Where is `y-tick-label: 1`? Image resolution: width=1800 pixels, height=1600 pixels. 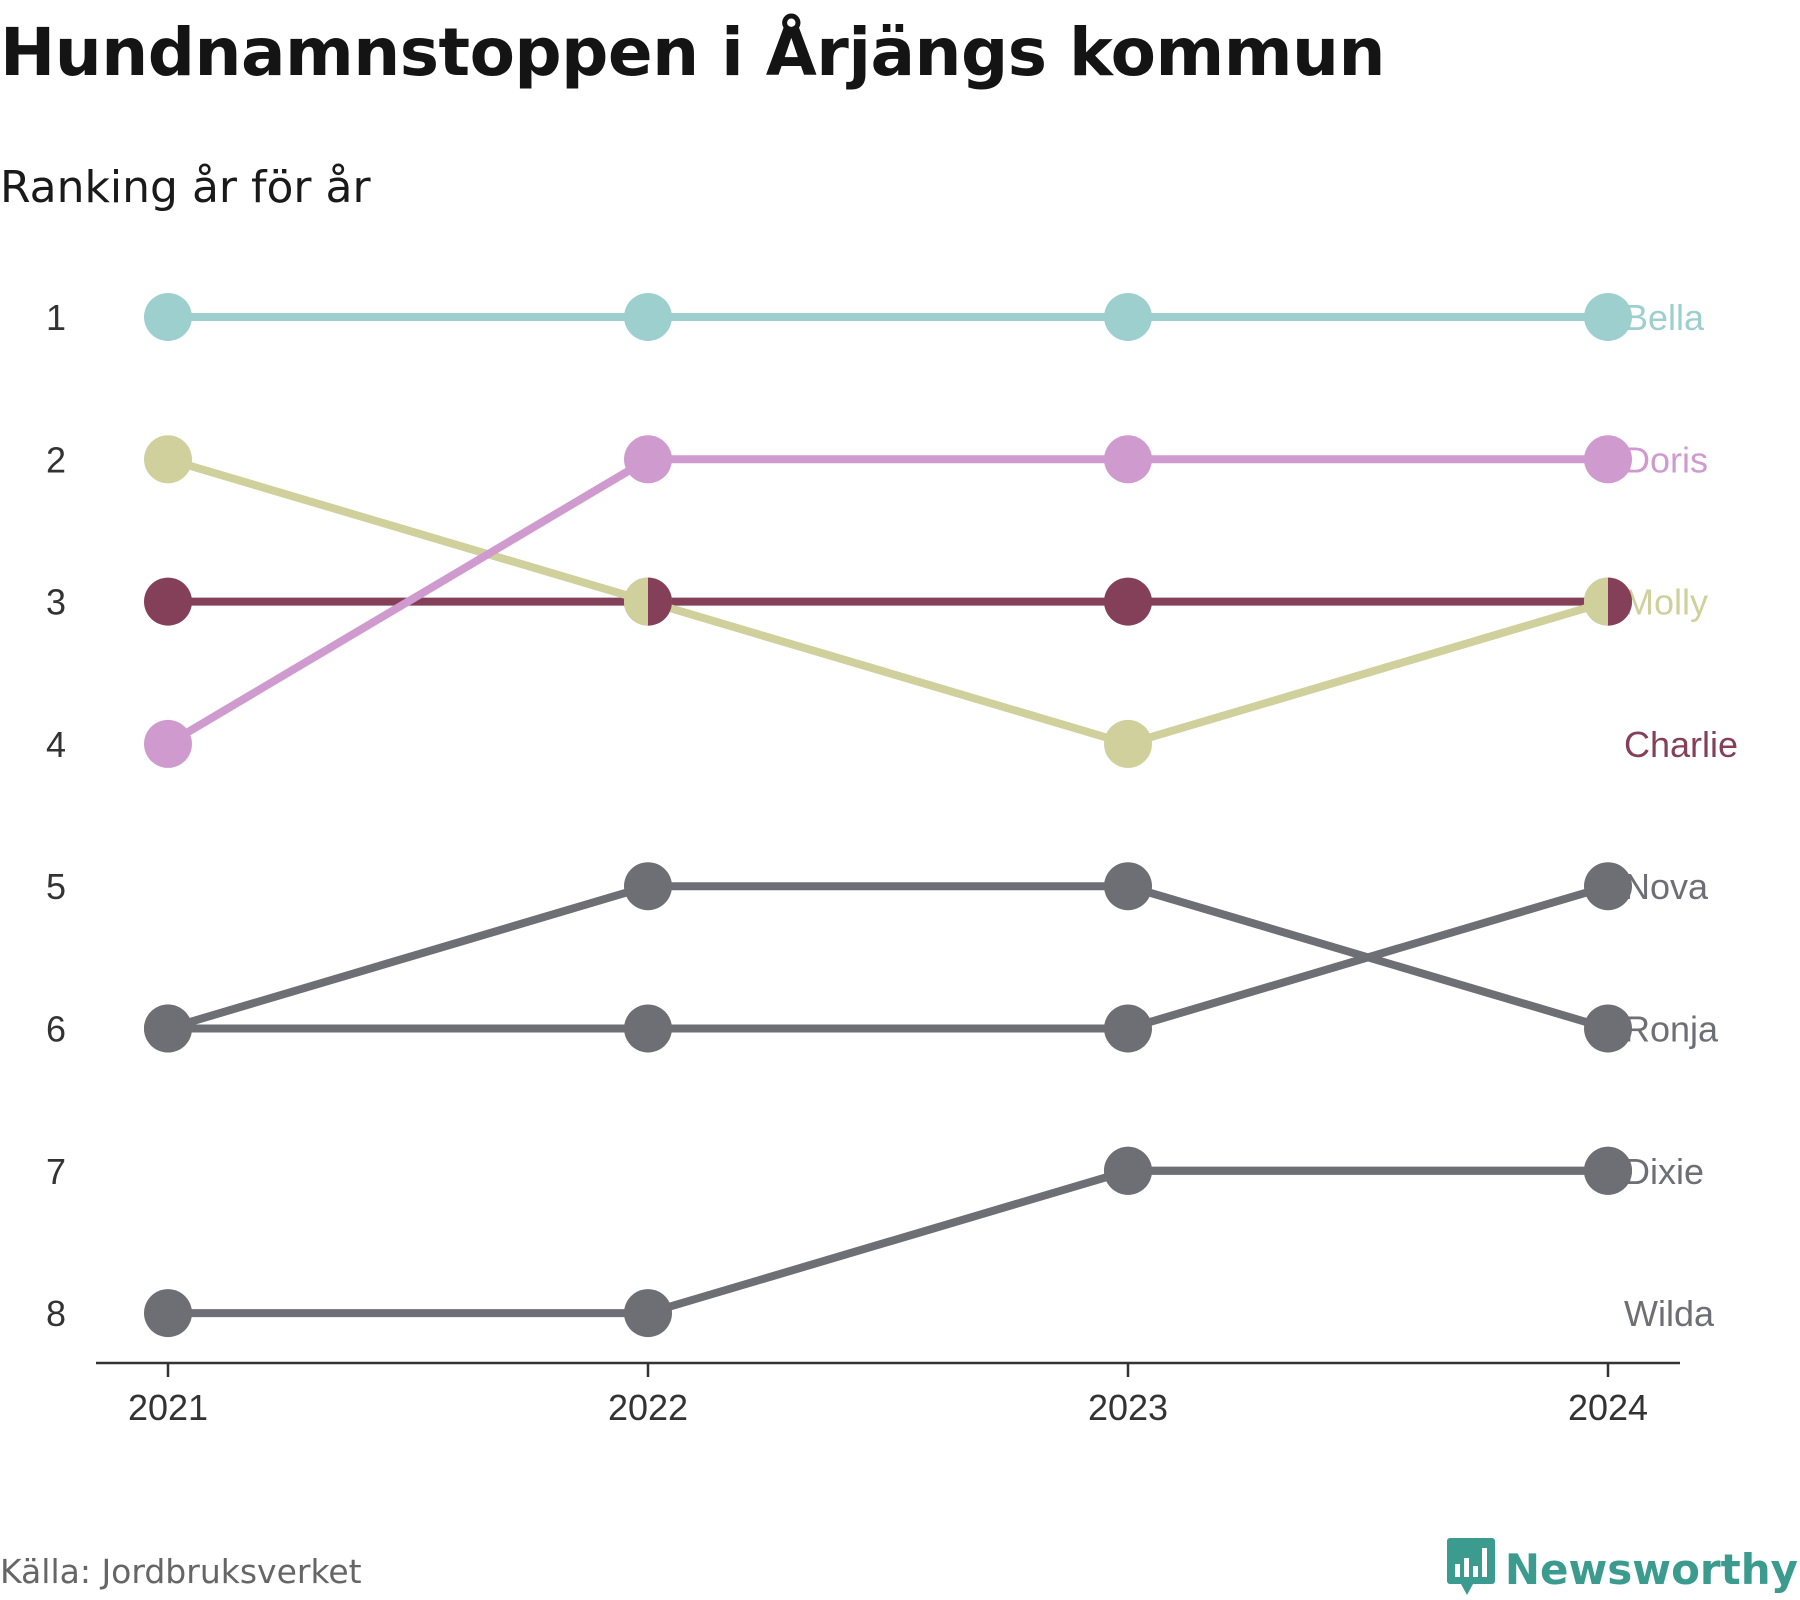 y-tick-label: 1 is located at coordinates (56, 317).